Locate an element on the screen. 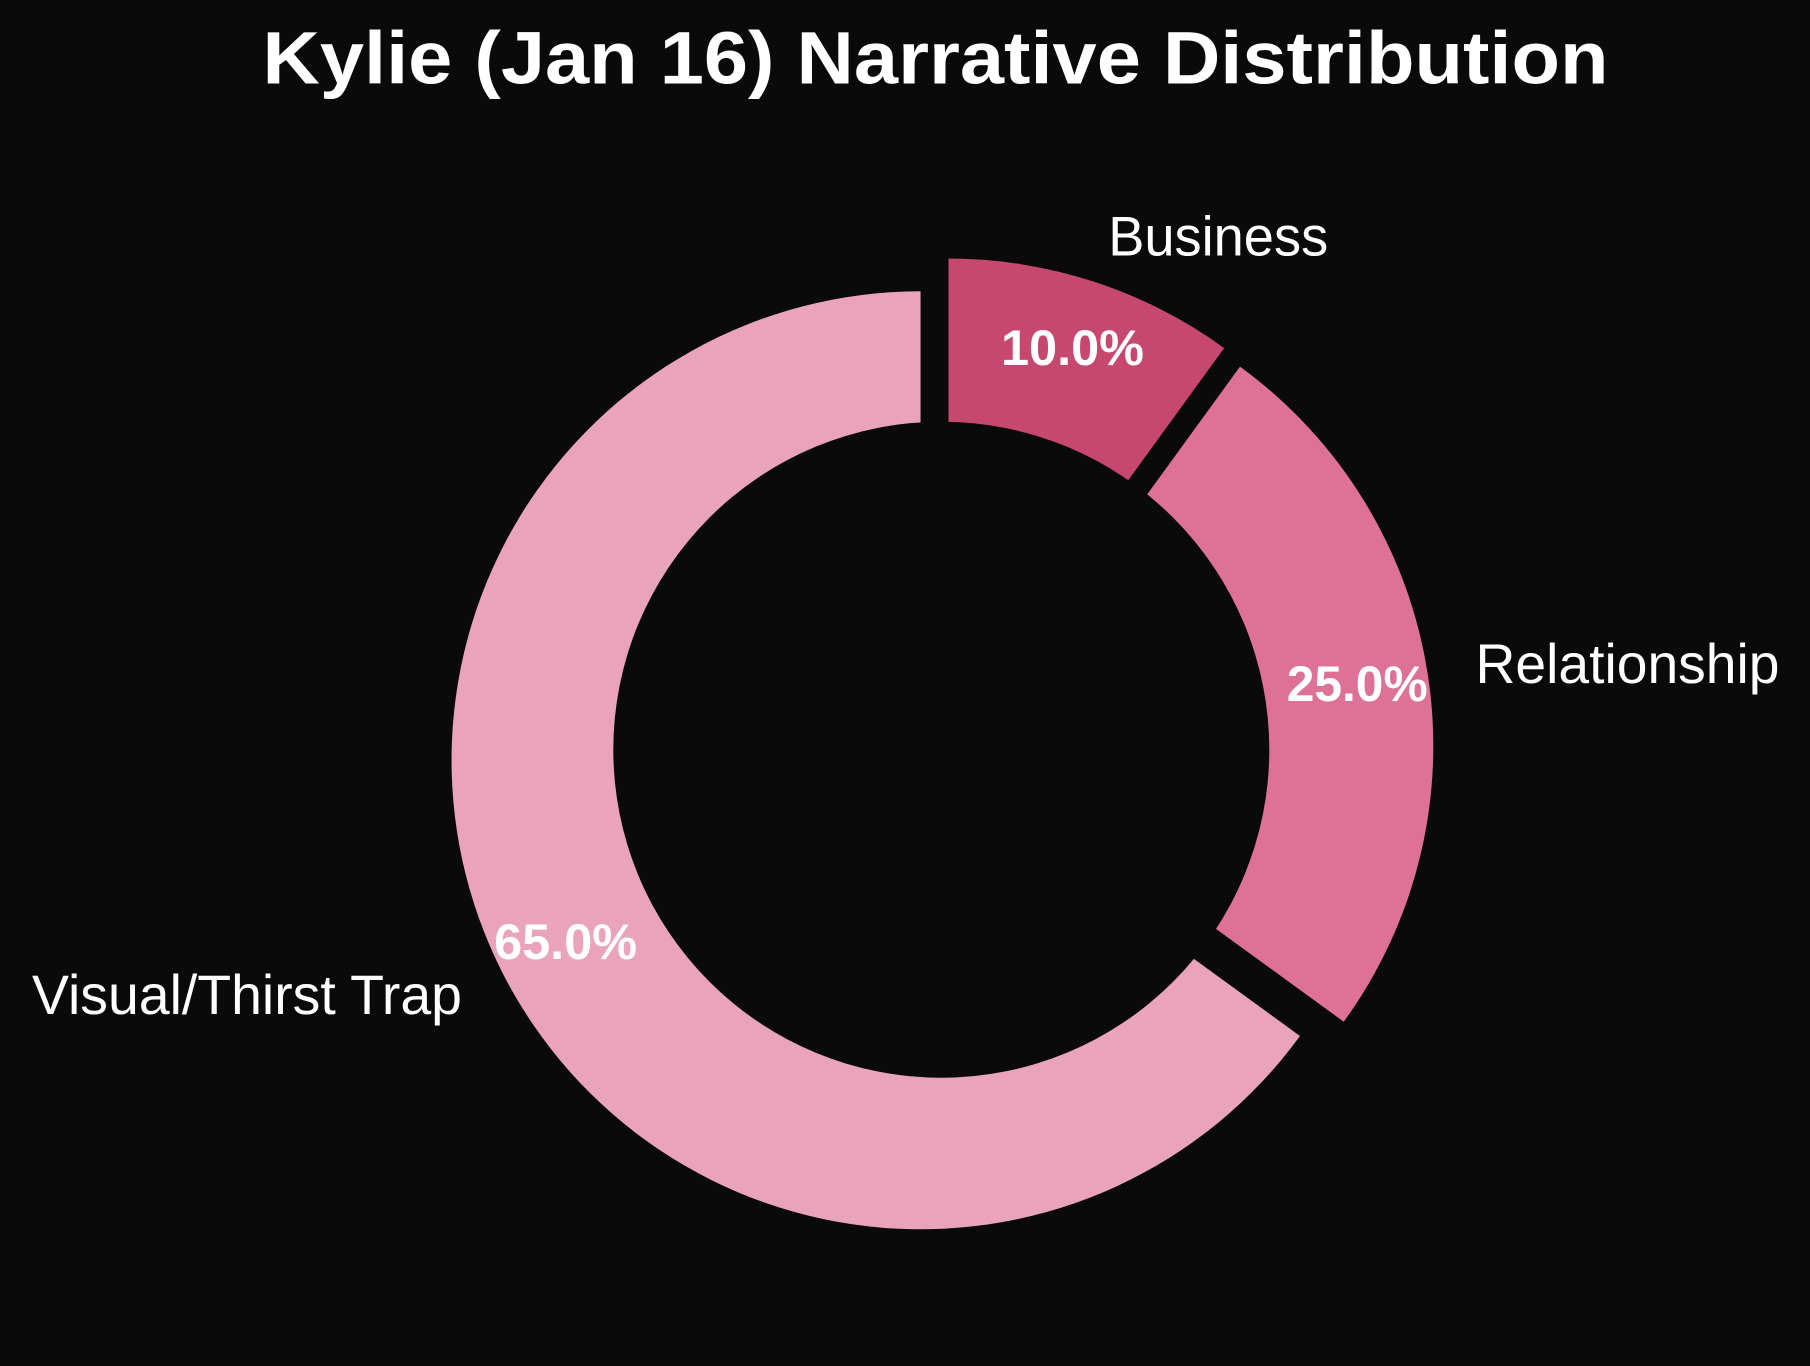 The width and height of the screenshot is (1810, 1366). svg-text: Relationship is located at coordinates (1628, 663).